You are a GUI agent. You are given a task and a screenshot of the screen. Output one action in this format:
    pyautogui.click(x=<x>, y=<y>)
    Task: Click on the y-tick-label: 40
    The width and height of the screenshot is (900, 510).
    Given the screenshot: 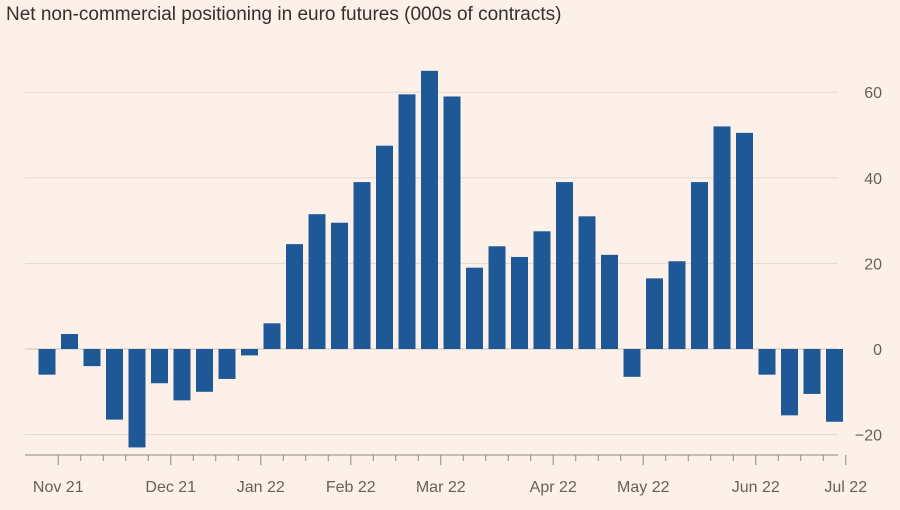 What is the action you would take?
    pyautogui.click(x=873, y=179)
    